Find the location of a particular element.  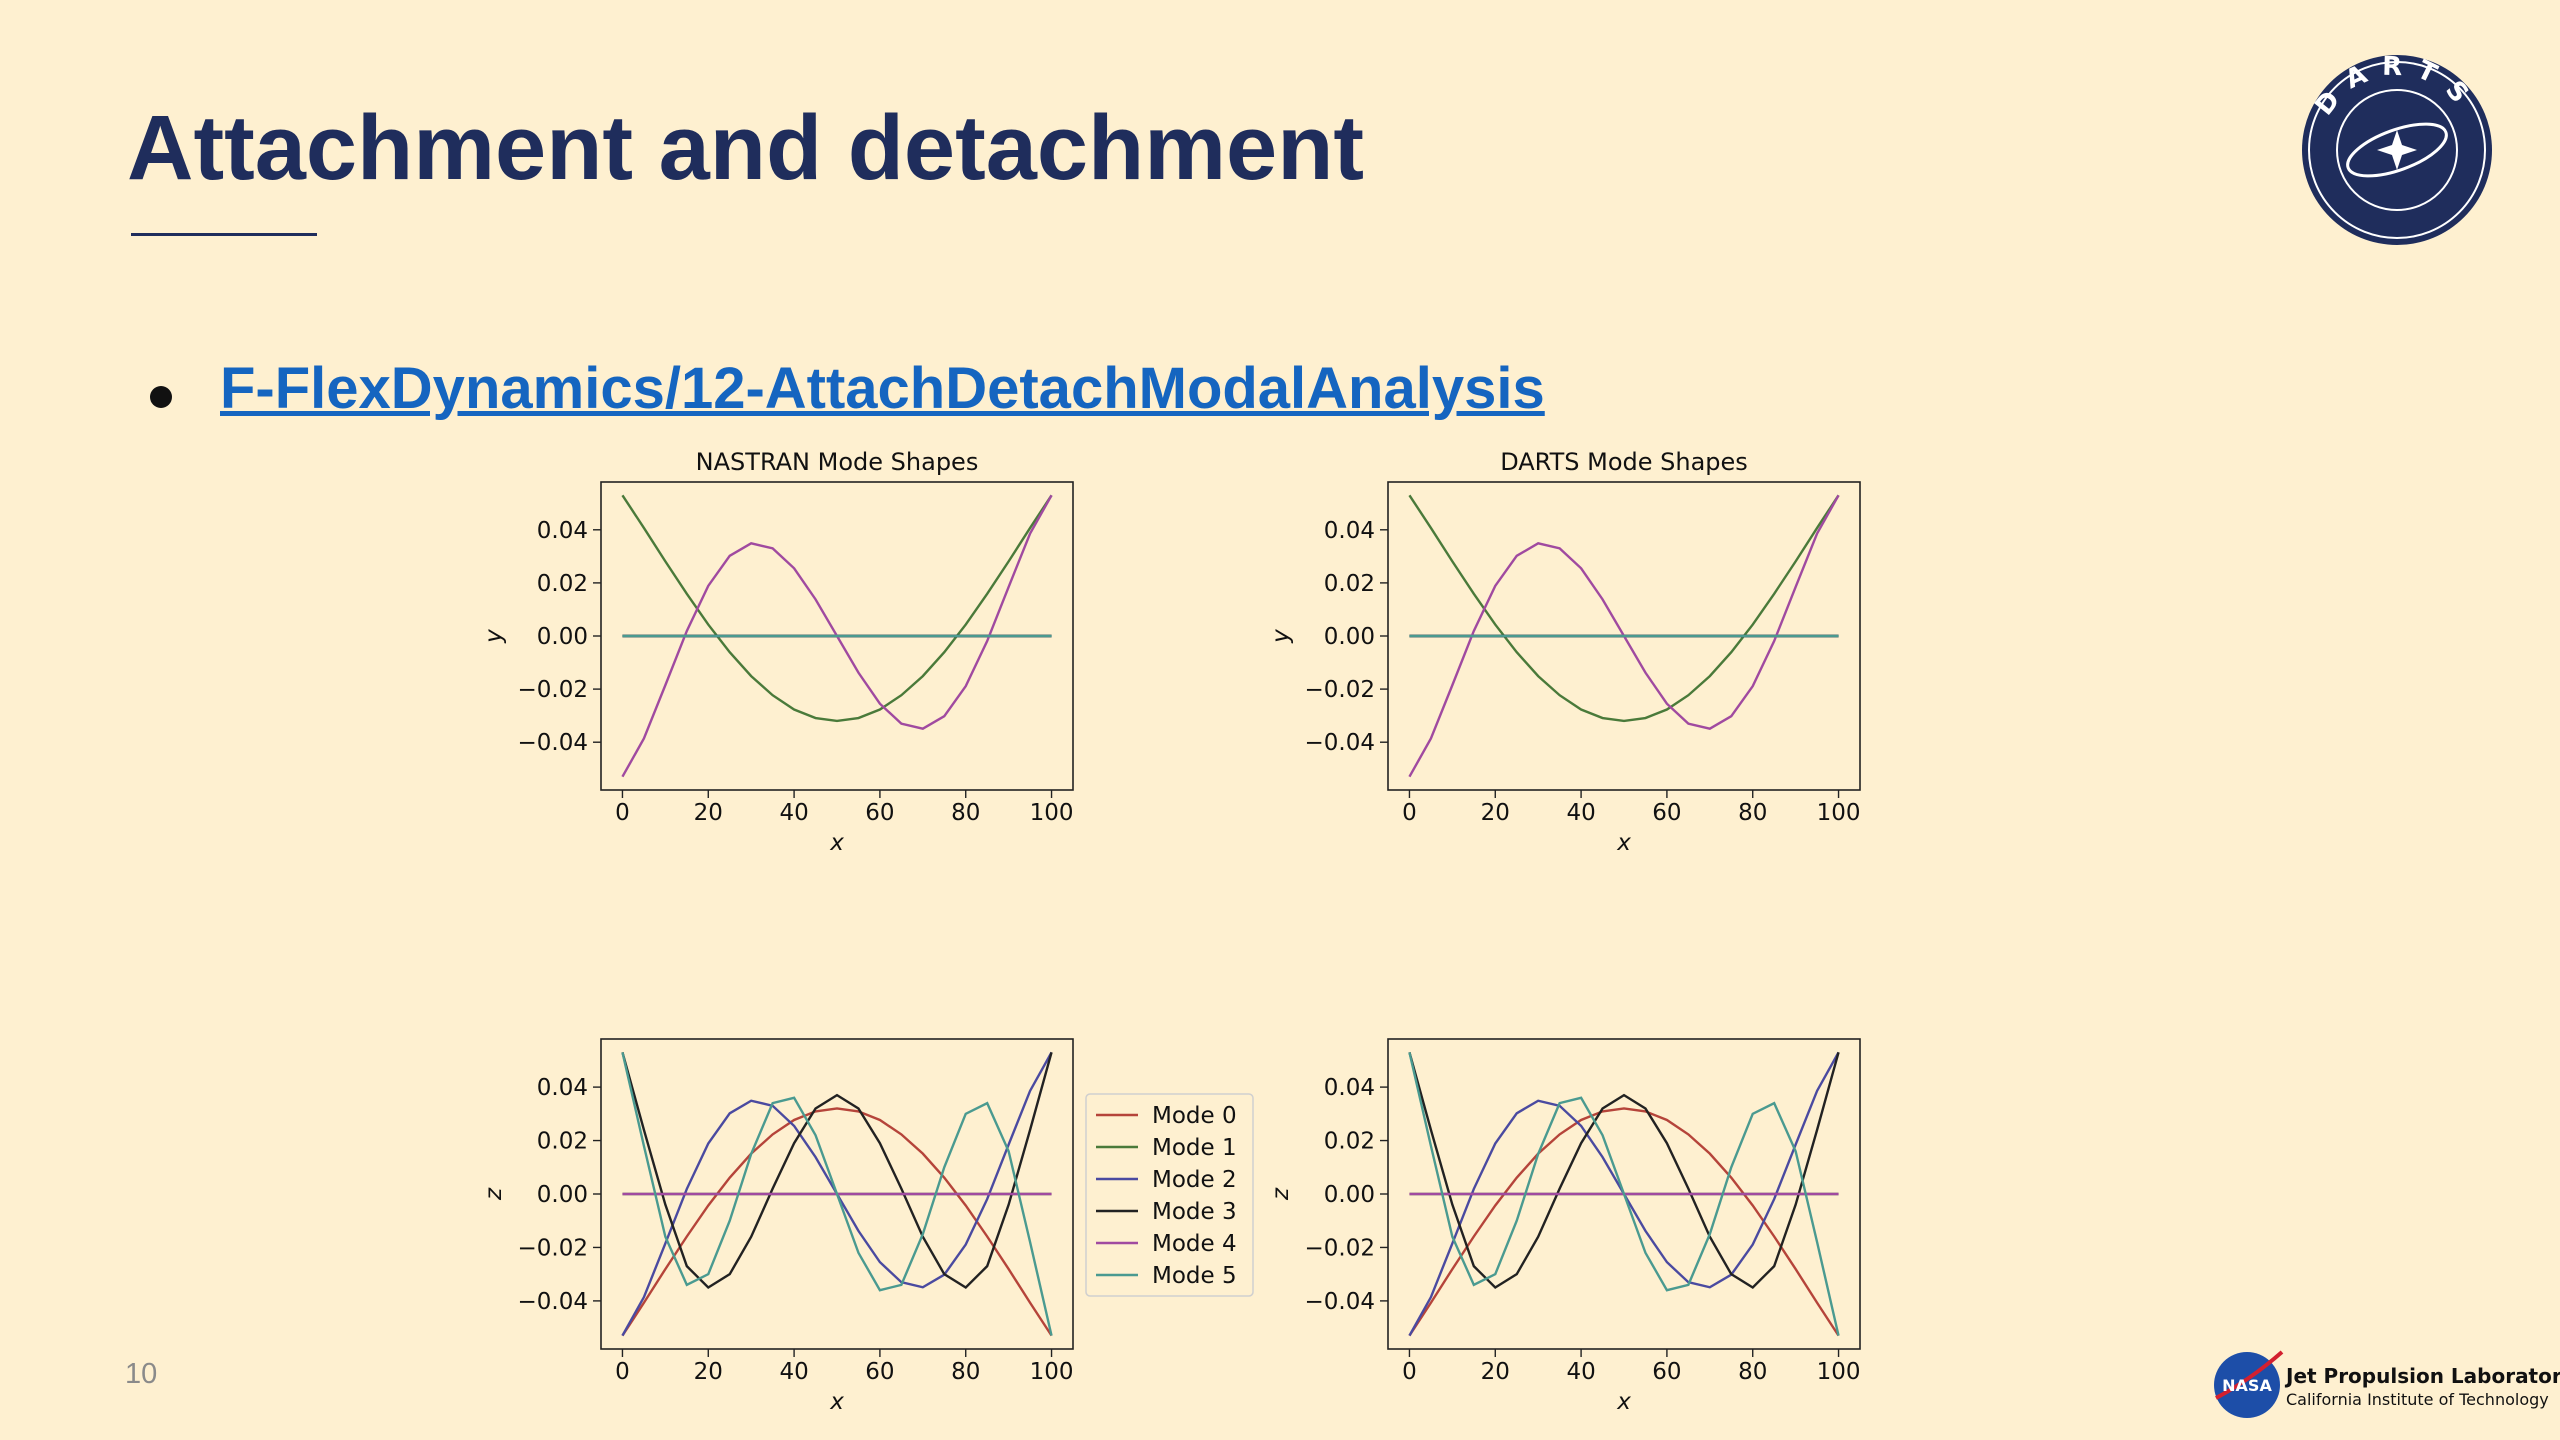

legend-label: Mode 4 is located at coordinates (1194, 1244).